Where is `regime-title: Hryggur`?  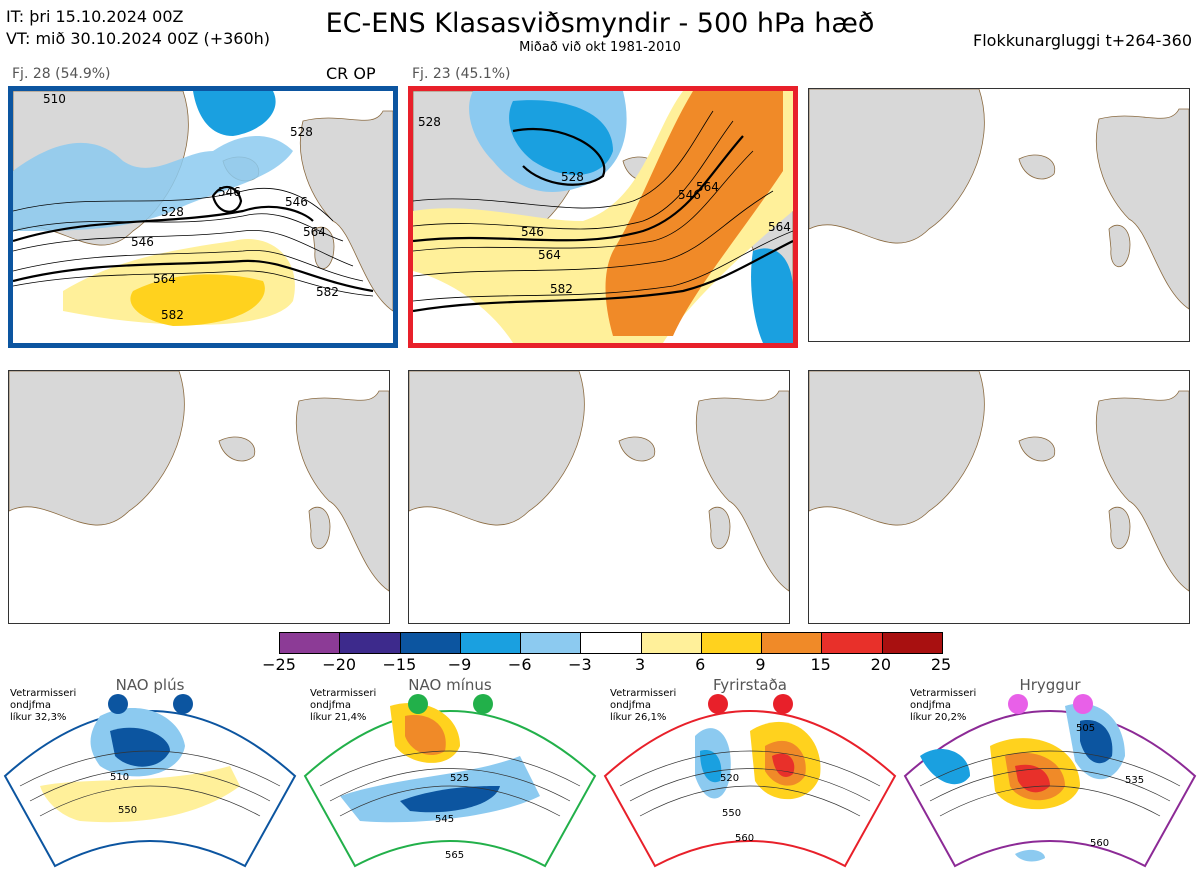 regime-title: Hryggur is located at coordinates (1050, 685).